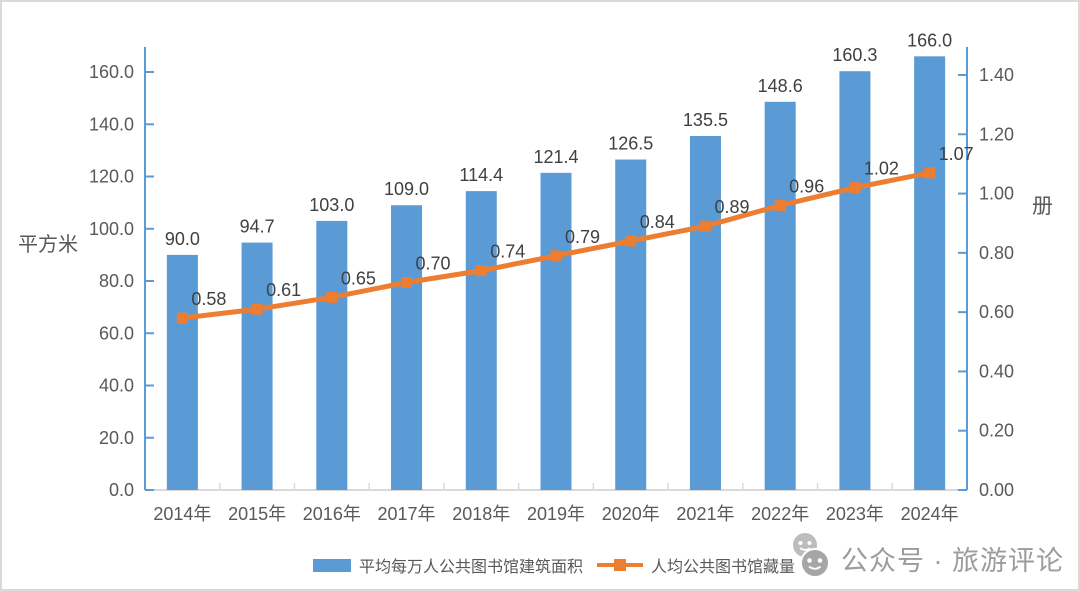 The height and width of the screenshot is (591, 1080). Describe the element at coordinates (48, 245) in the screenshot. I see `left-axis-title: 平方米` at that location.